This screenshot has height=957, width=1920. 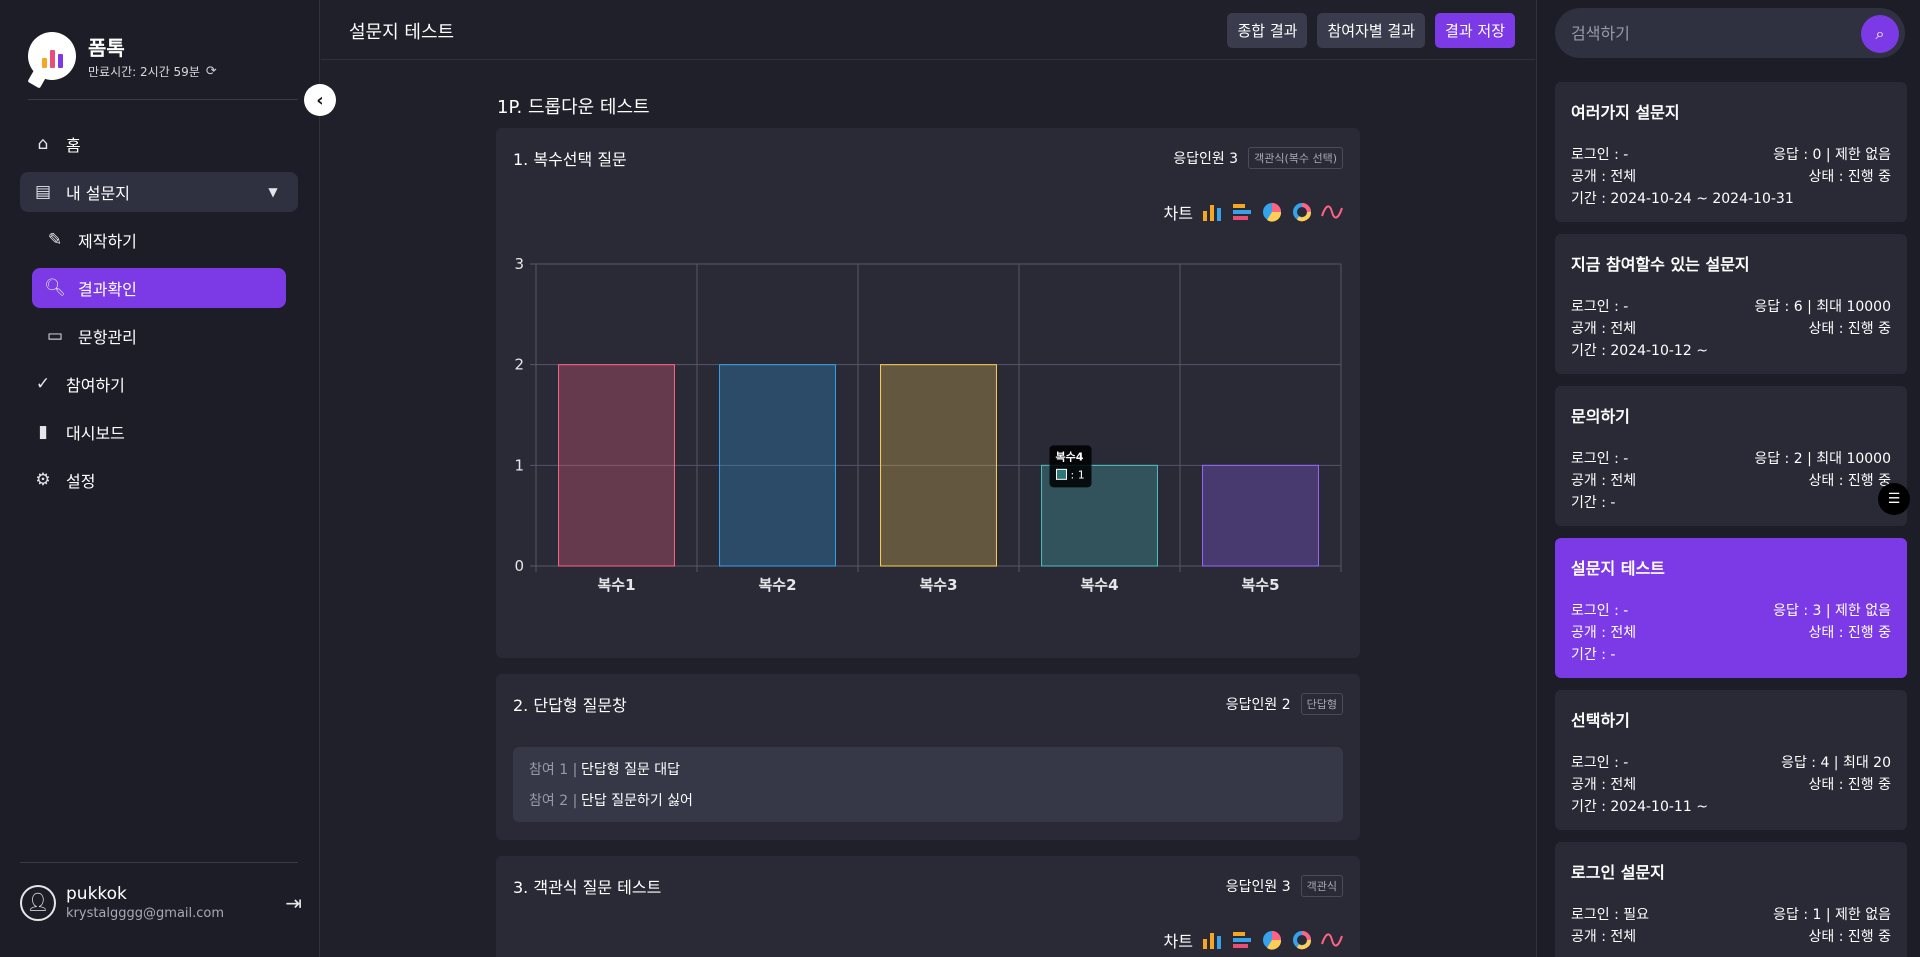 I want to click on search-icon: ⌕, so click(x=1880, y=33).